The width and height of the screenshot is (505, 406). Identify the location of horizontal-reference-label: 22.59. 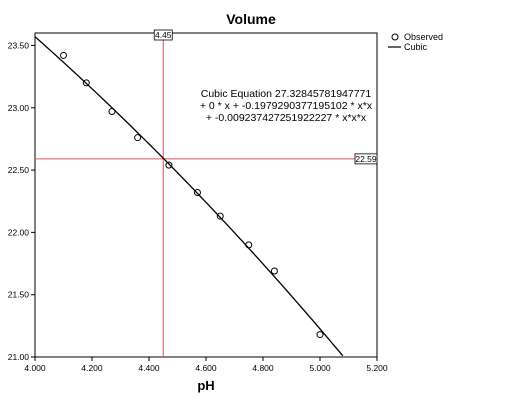
(366, 159).